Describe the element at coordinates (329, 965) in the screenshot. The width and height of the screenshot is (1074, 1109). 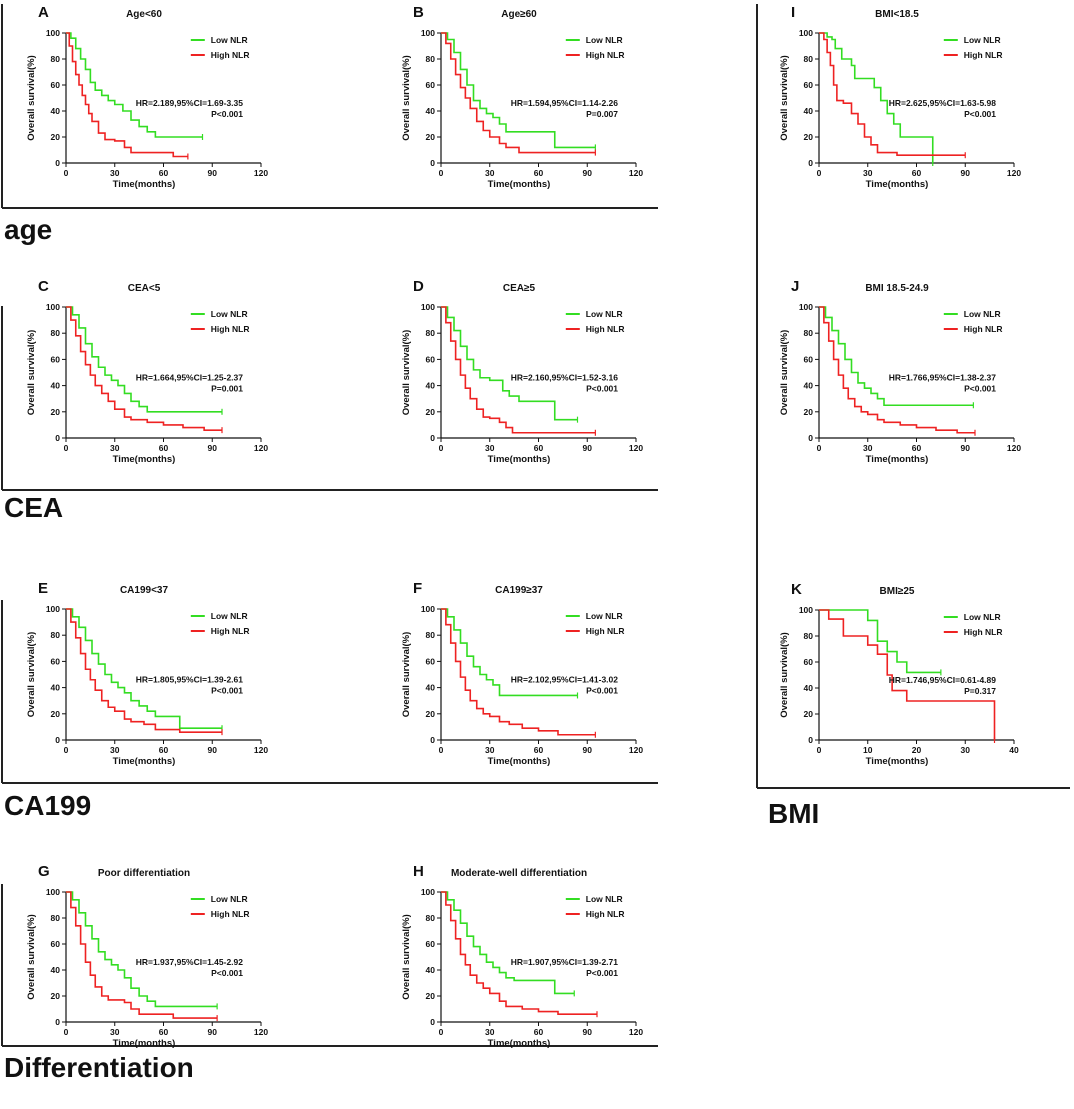
I see `group-frame-differentiation` at that location.